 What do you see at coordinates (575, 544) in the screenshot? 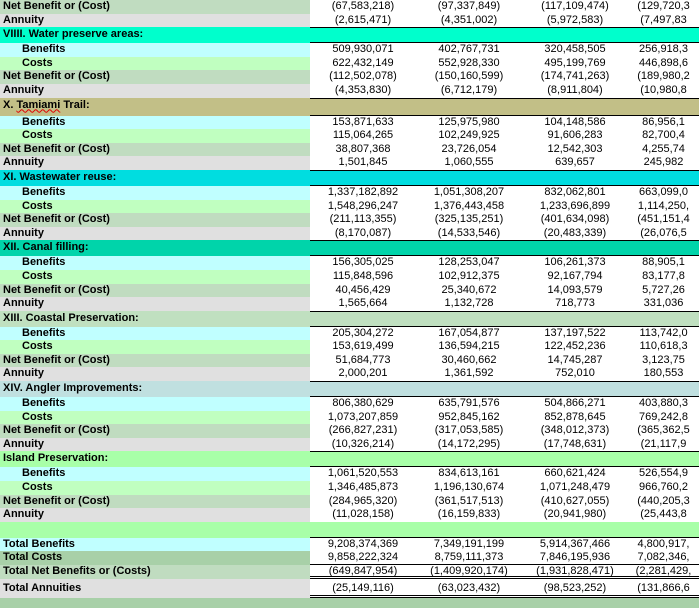
I see `value-cell: 5,914,367,466` at bounding box center [575, 544].